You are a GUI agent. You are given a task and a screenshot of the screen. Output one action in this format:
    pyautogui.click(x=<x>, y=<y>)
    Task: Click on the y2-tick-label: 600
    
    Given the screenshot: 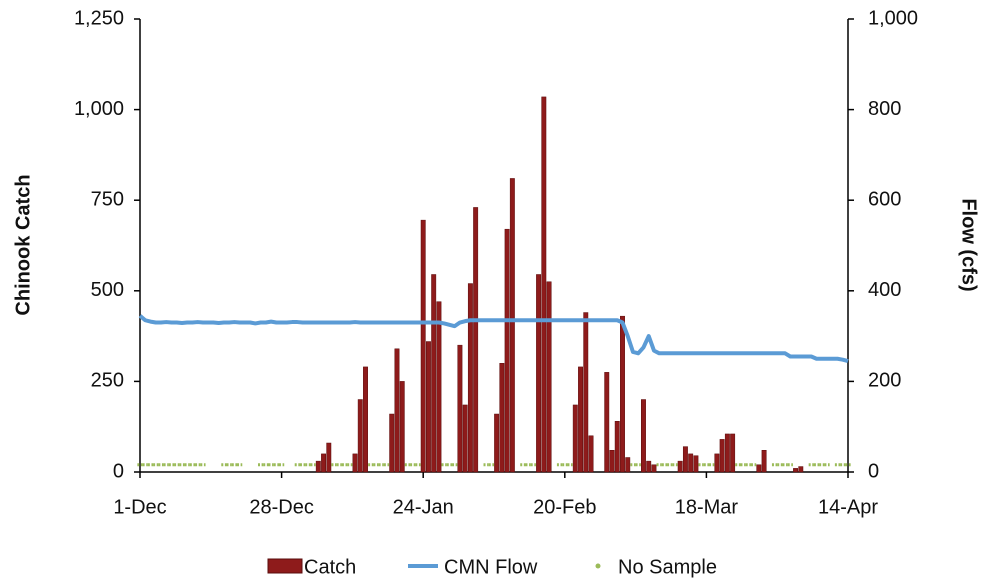 What is the action you would take?
    pyautogui.click(x=884, y=199)
    